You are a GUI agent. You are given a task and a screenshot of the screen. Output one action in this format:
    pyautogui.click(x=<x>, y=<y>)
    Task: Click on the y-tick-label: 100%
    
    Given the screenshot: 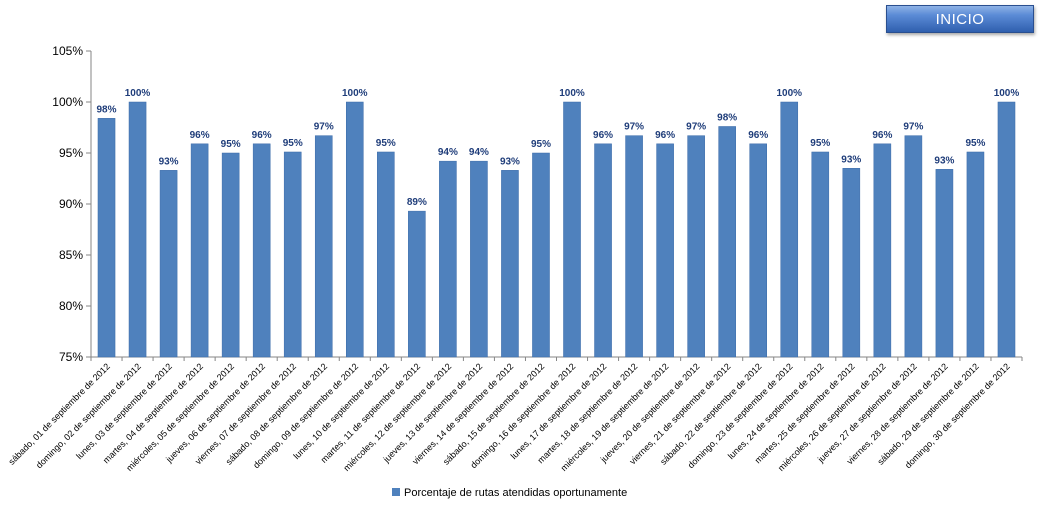 What is the action you would take?
    pyautogui.click(x=67, y=102)
    